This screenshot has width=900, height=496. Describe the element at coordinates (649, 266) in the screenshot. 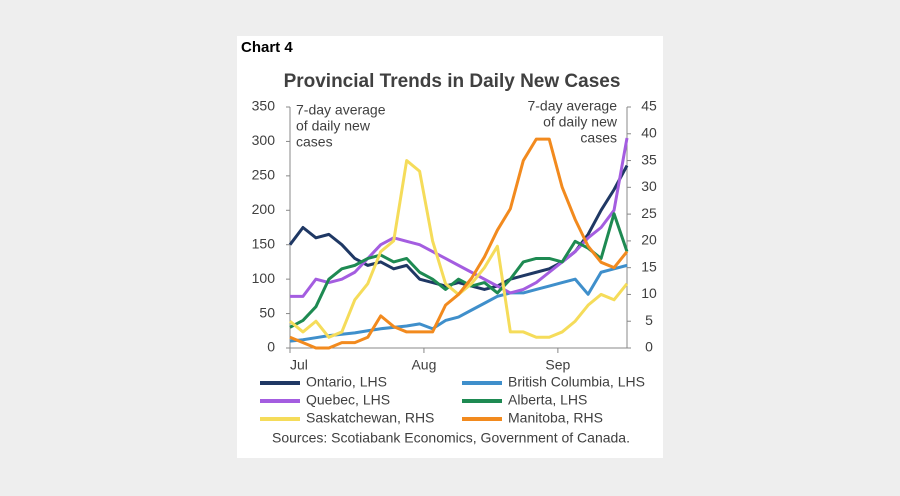

I see `y2-tick-label: 15` at that location.